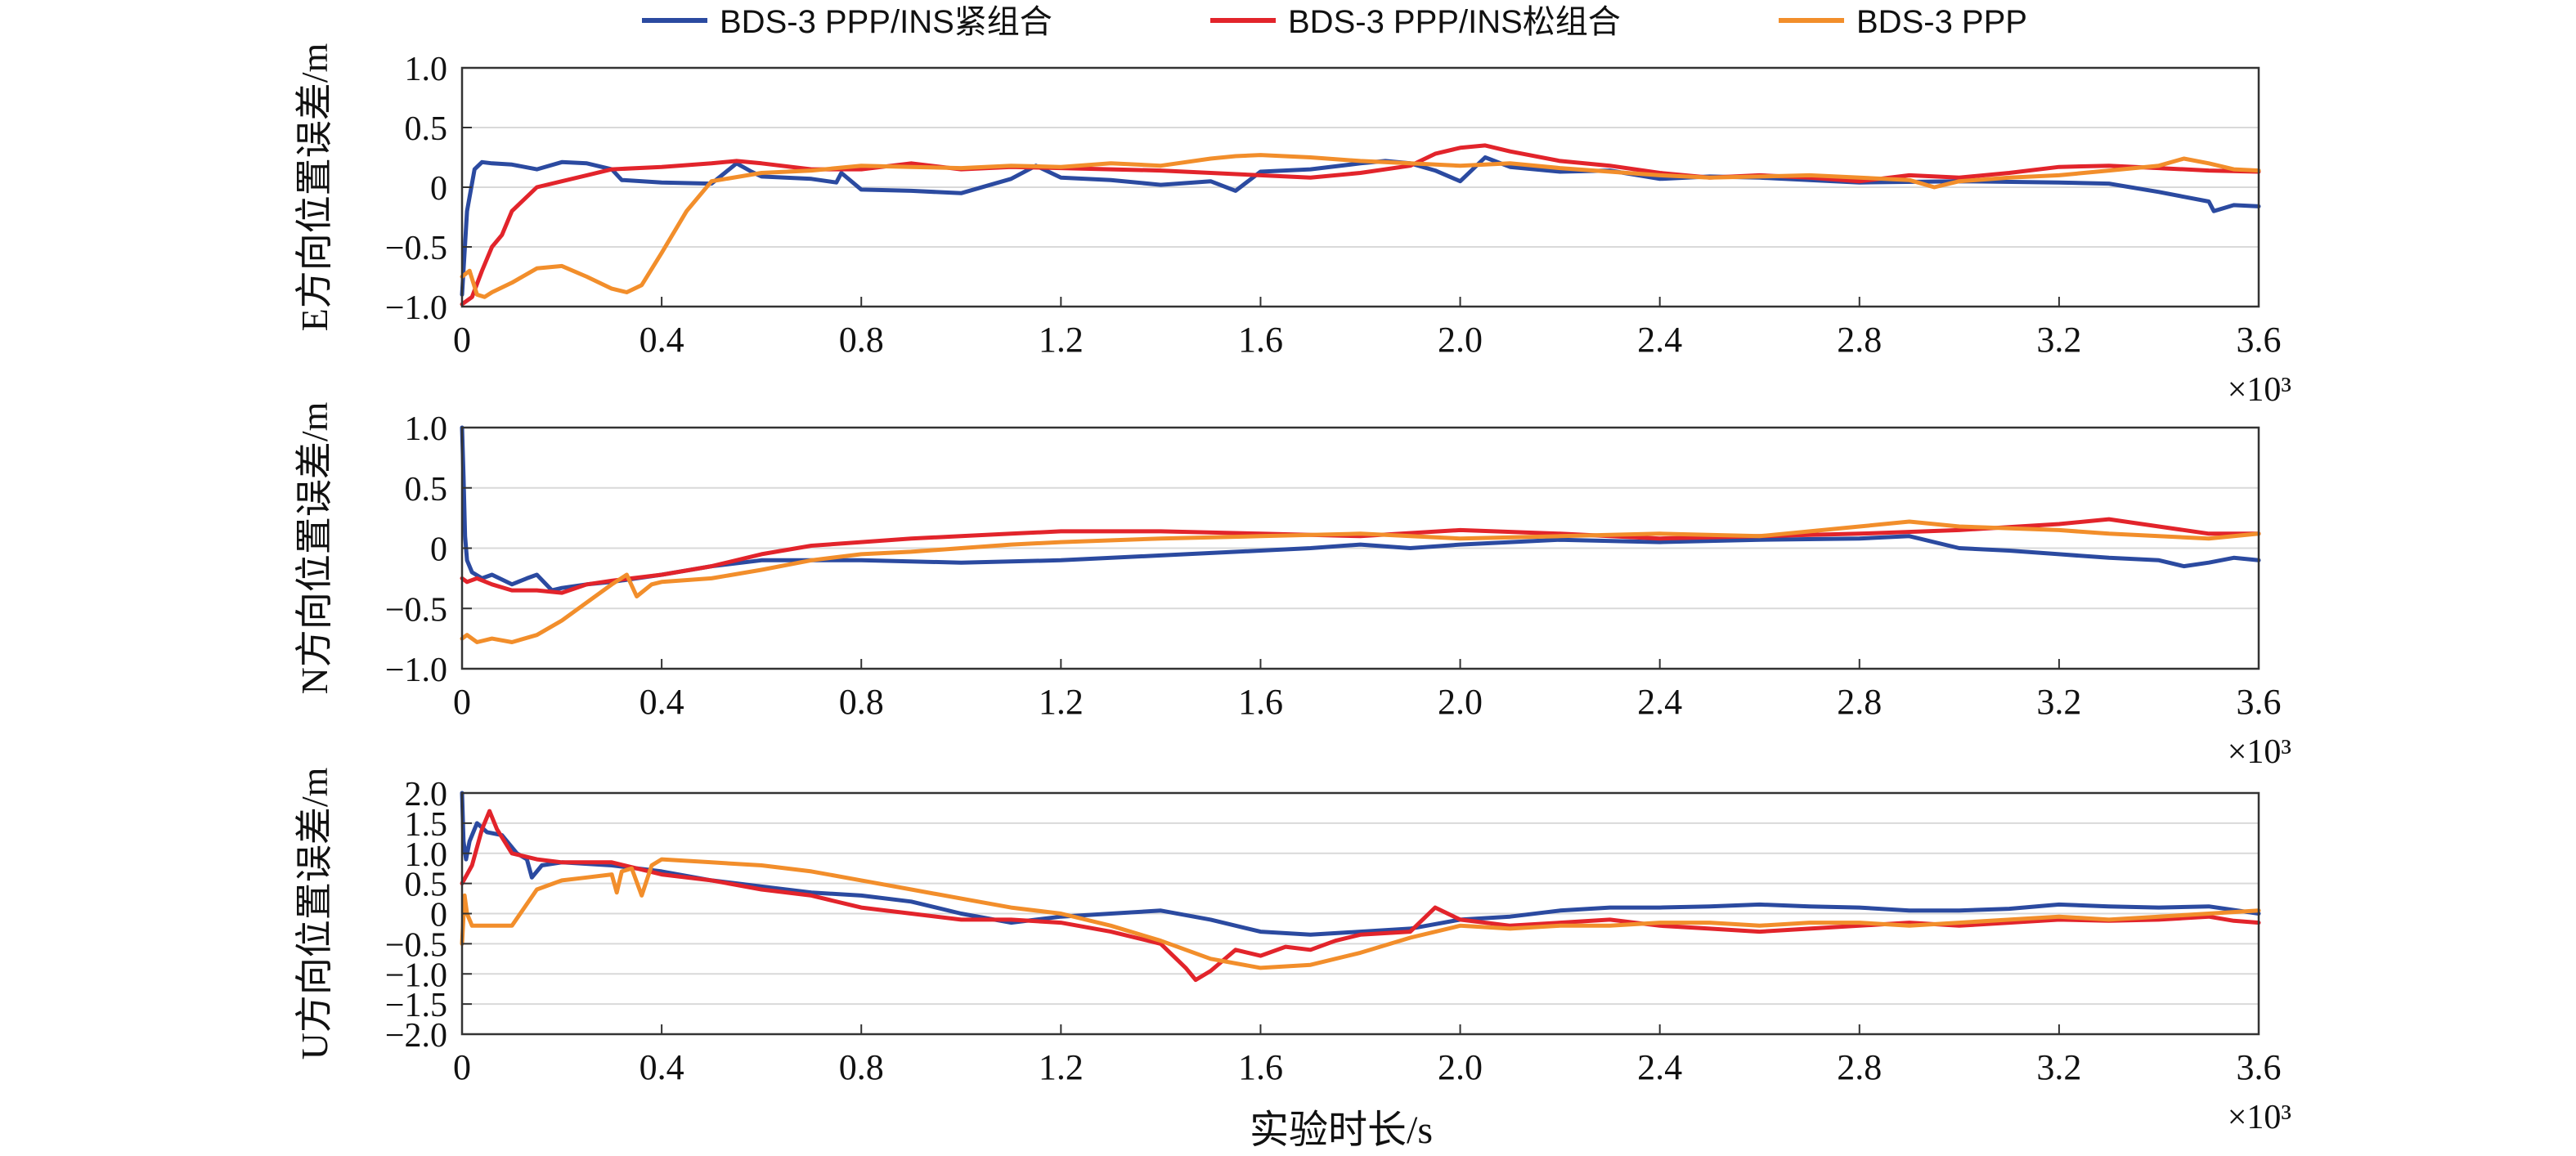  I want to click on y-axis-title: E方向位置误差/m, so click(314, 187).